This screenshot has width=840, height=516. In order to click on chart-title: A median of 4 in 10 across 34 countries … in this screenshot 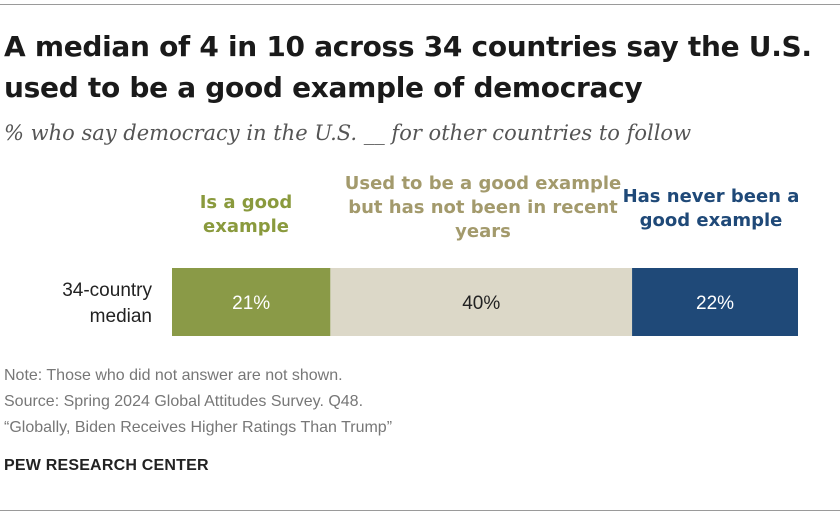, I will do `click(408, 67)`.